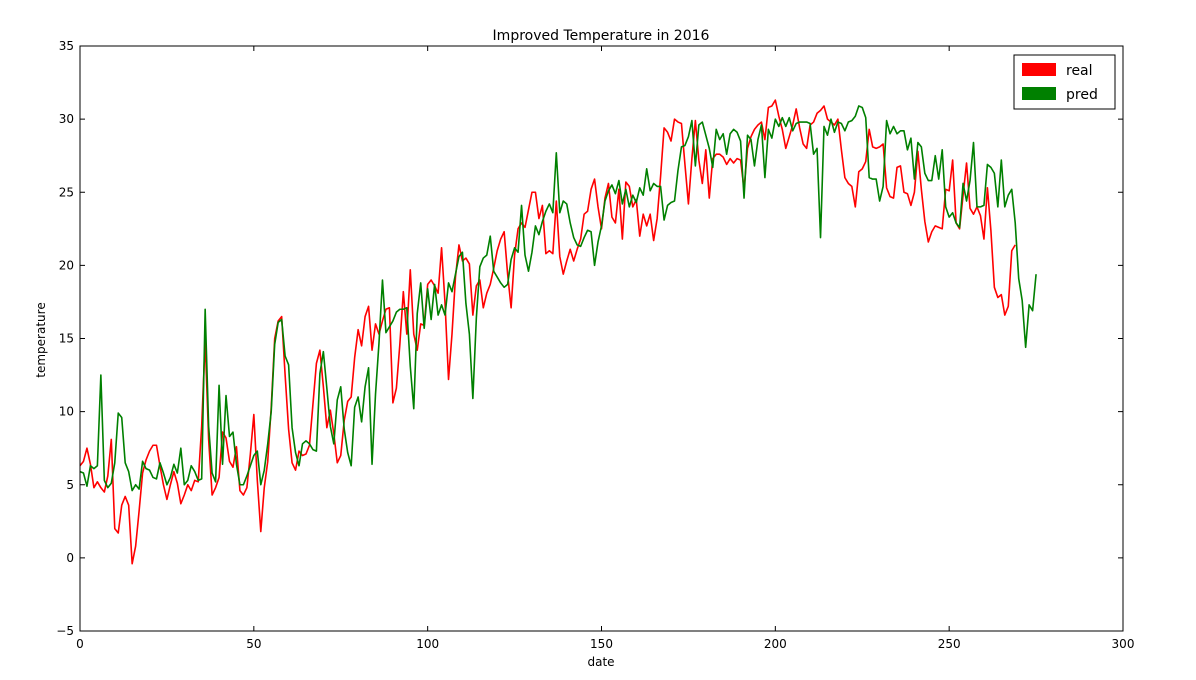 The height and width of the screenshot is (680, 1196). Describe the element at coordinates (66, 46) in the screenshot. I see `y-tick-label: 35` at that location.